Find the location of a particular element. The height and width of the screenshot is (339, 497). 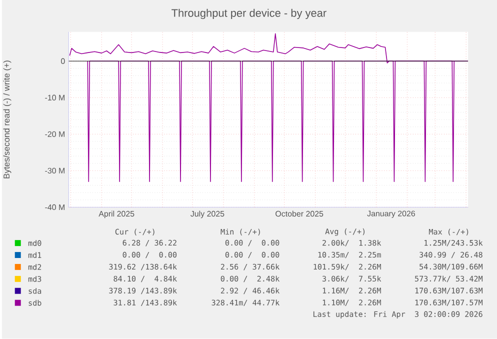

chart-title: Throughput per device - by year is located at coordinates (249, 14).